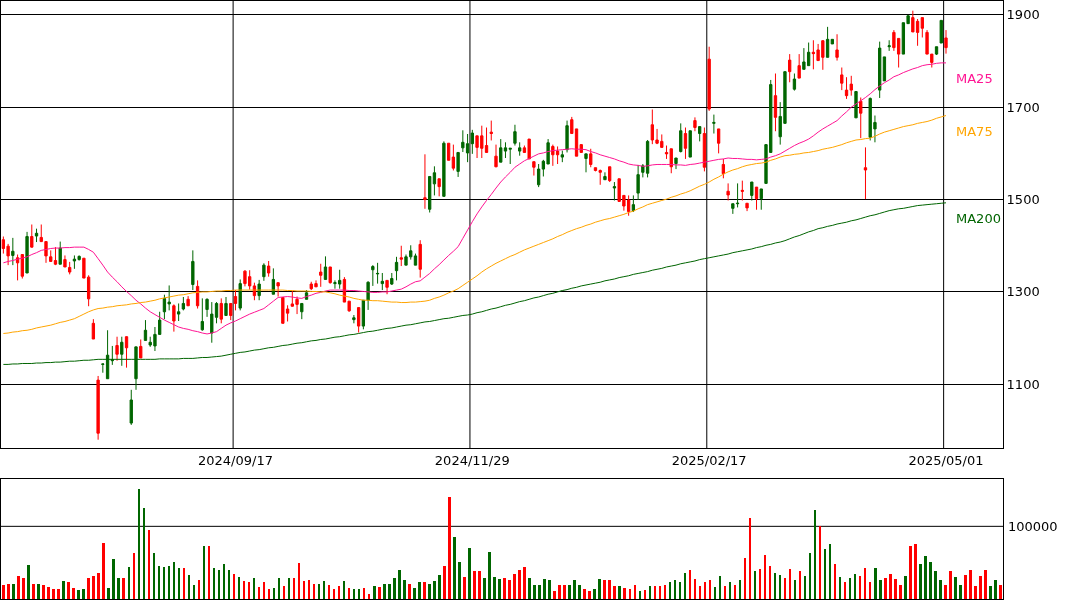  What do you see at coordinates (1023, 292) in the screenshot?
I see `y-tick-label: 1300` at bounding box center [1023, 292].